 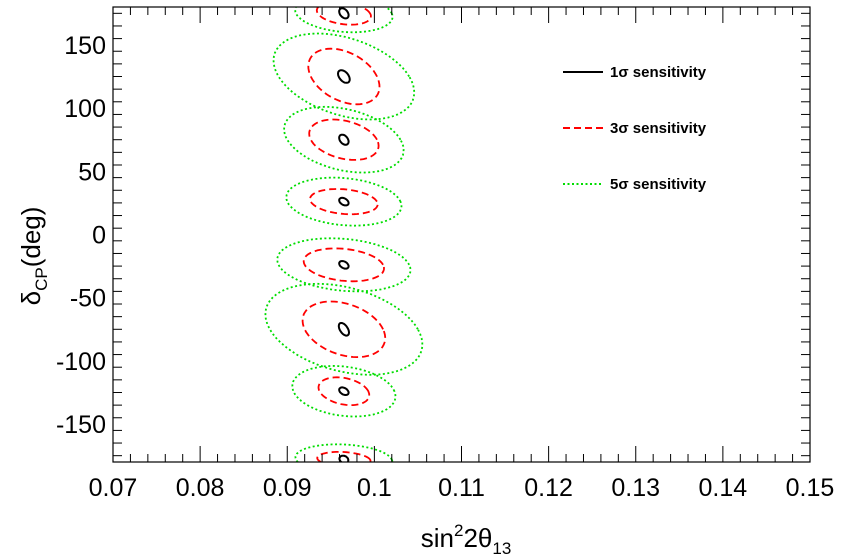 I want to click on legend-entry-3sigma: 3σ sensitivity, so click(x=635, y=128).